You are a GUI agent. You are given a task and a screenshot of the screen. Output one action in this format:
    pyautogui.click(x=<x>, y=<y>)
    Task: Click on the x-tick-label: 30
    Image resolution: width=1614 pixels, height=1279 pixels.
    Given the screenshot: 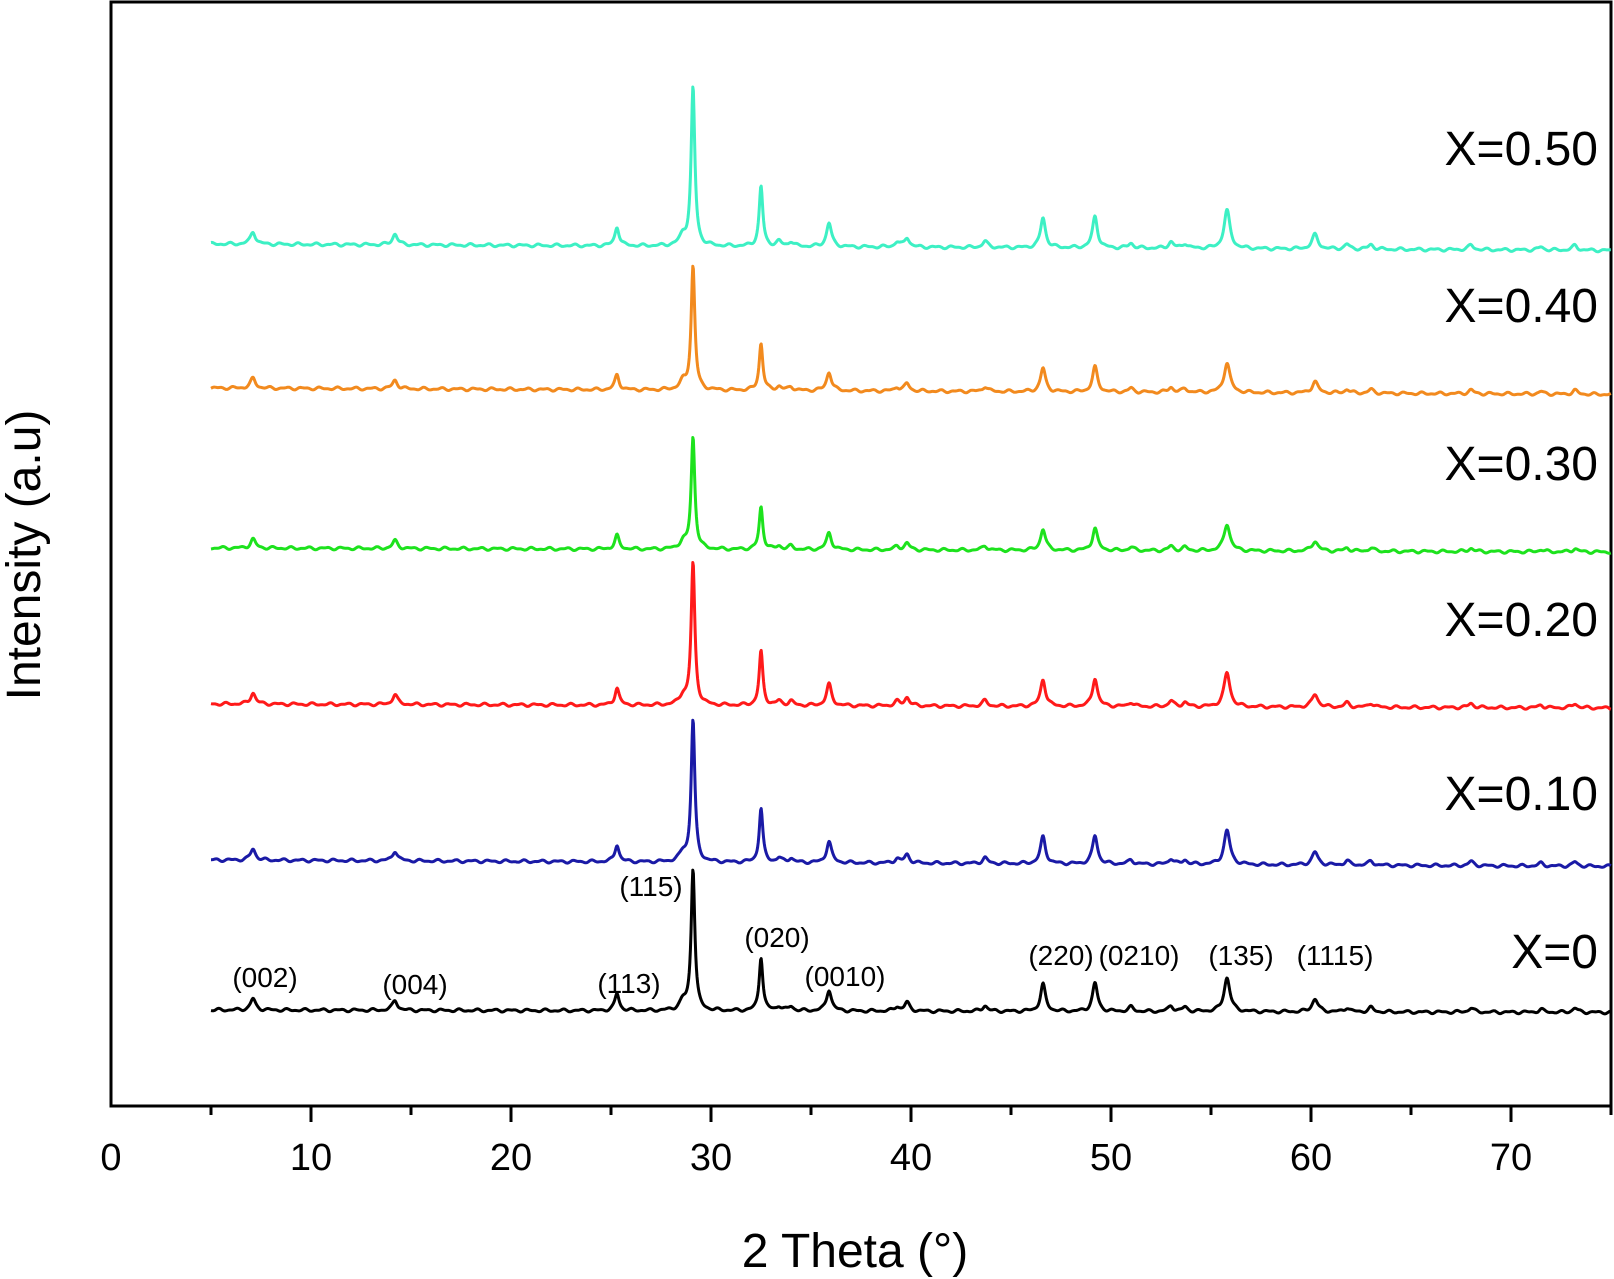 What is the action you would take?
    pyautogui.click(x=711, y=1158)
    